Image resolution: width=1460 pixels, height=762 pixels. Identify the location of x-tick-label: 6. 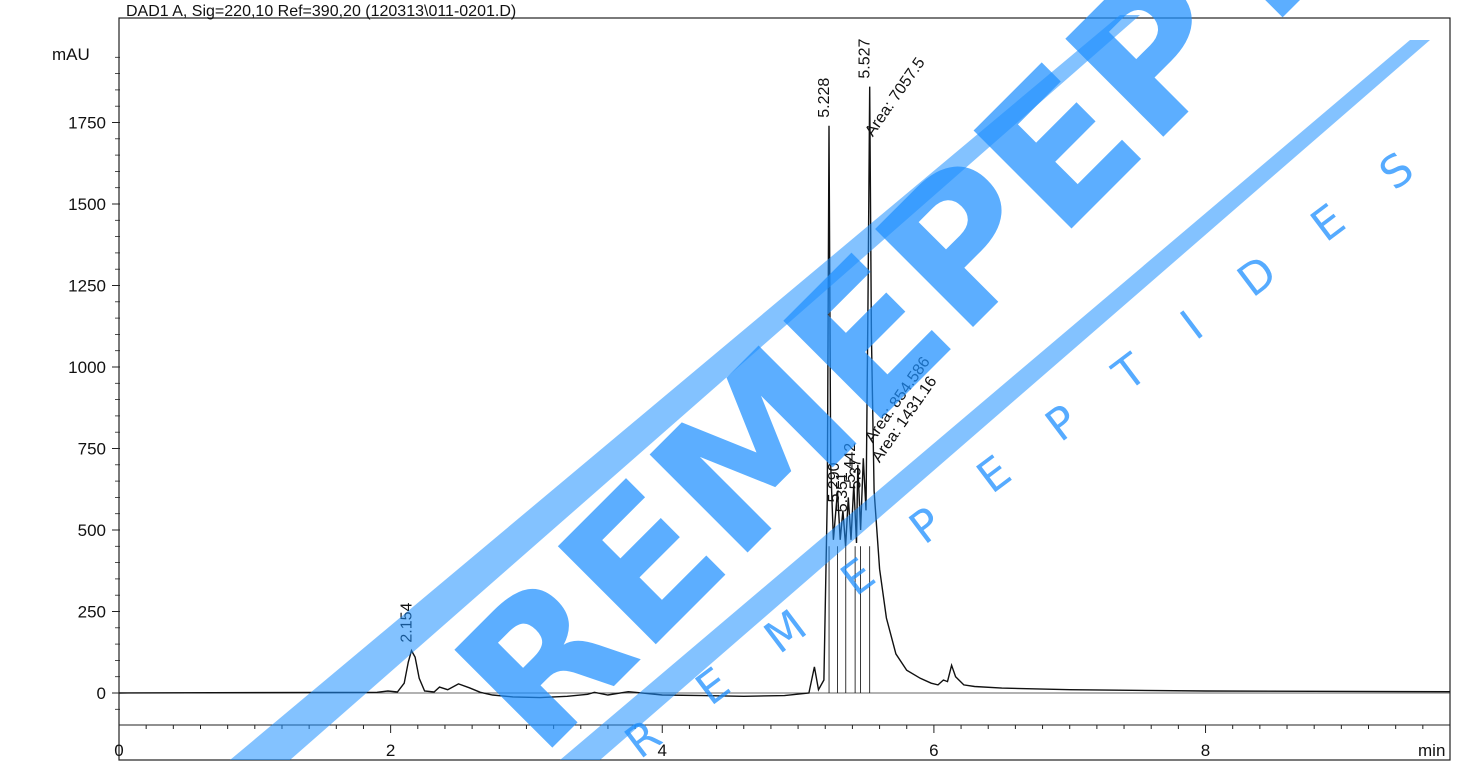
(933, 750).